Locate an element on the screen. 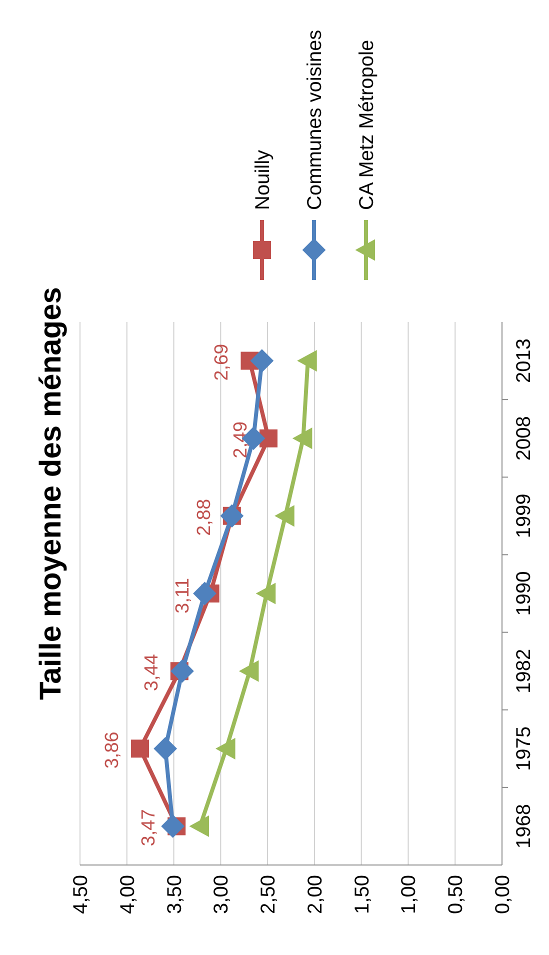  data-label: 2,49 is located at coordinates (241, 439).